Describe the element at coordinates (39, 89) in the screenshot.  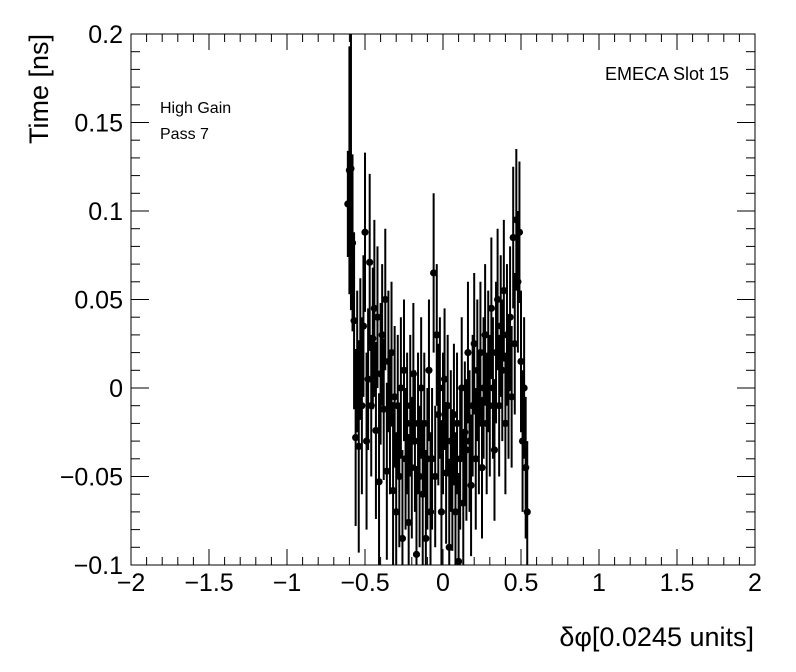
I see `y-axis-title: Time [ns]` at that location.